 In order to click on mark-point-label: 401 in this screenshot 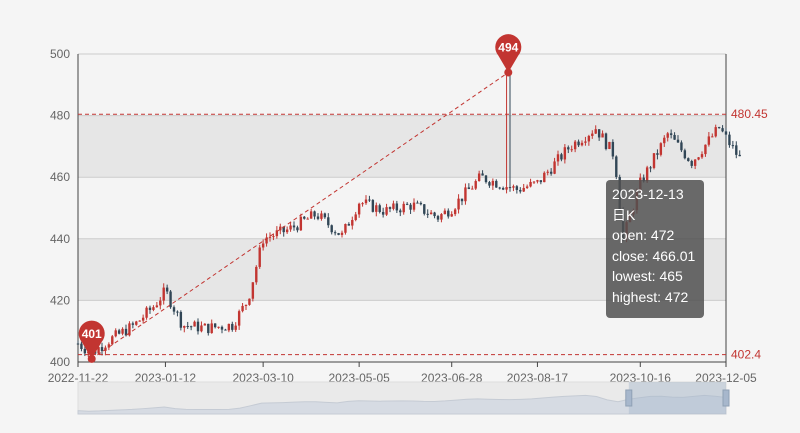, I will do `click(92, 334)`.